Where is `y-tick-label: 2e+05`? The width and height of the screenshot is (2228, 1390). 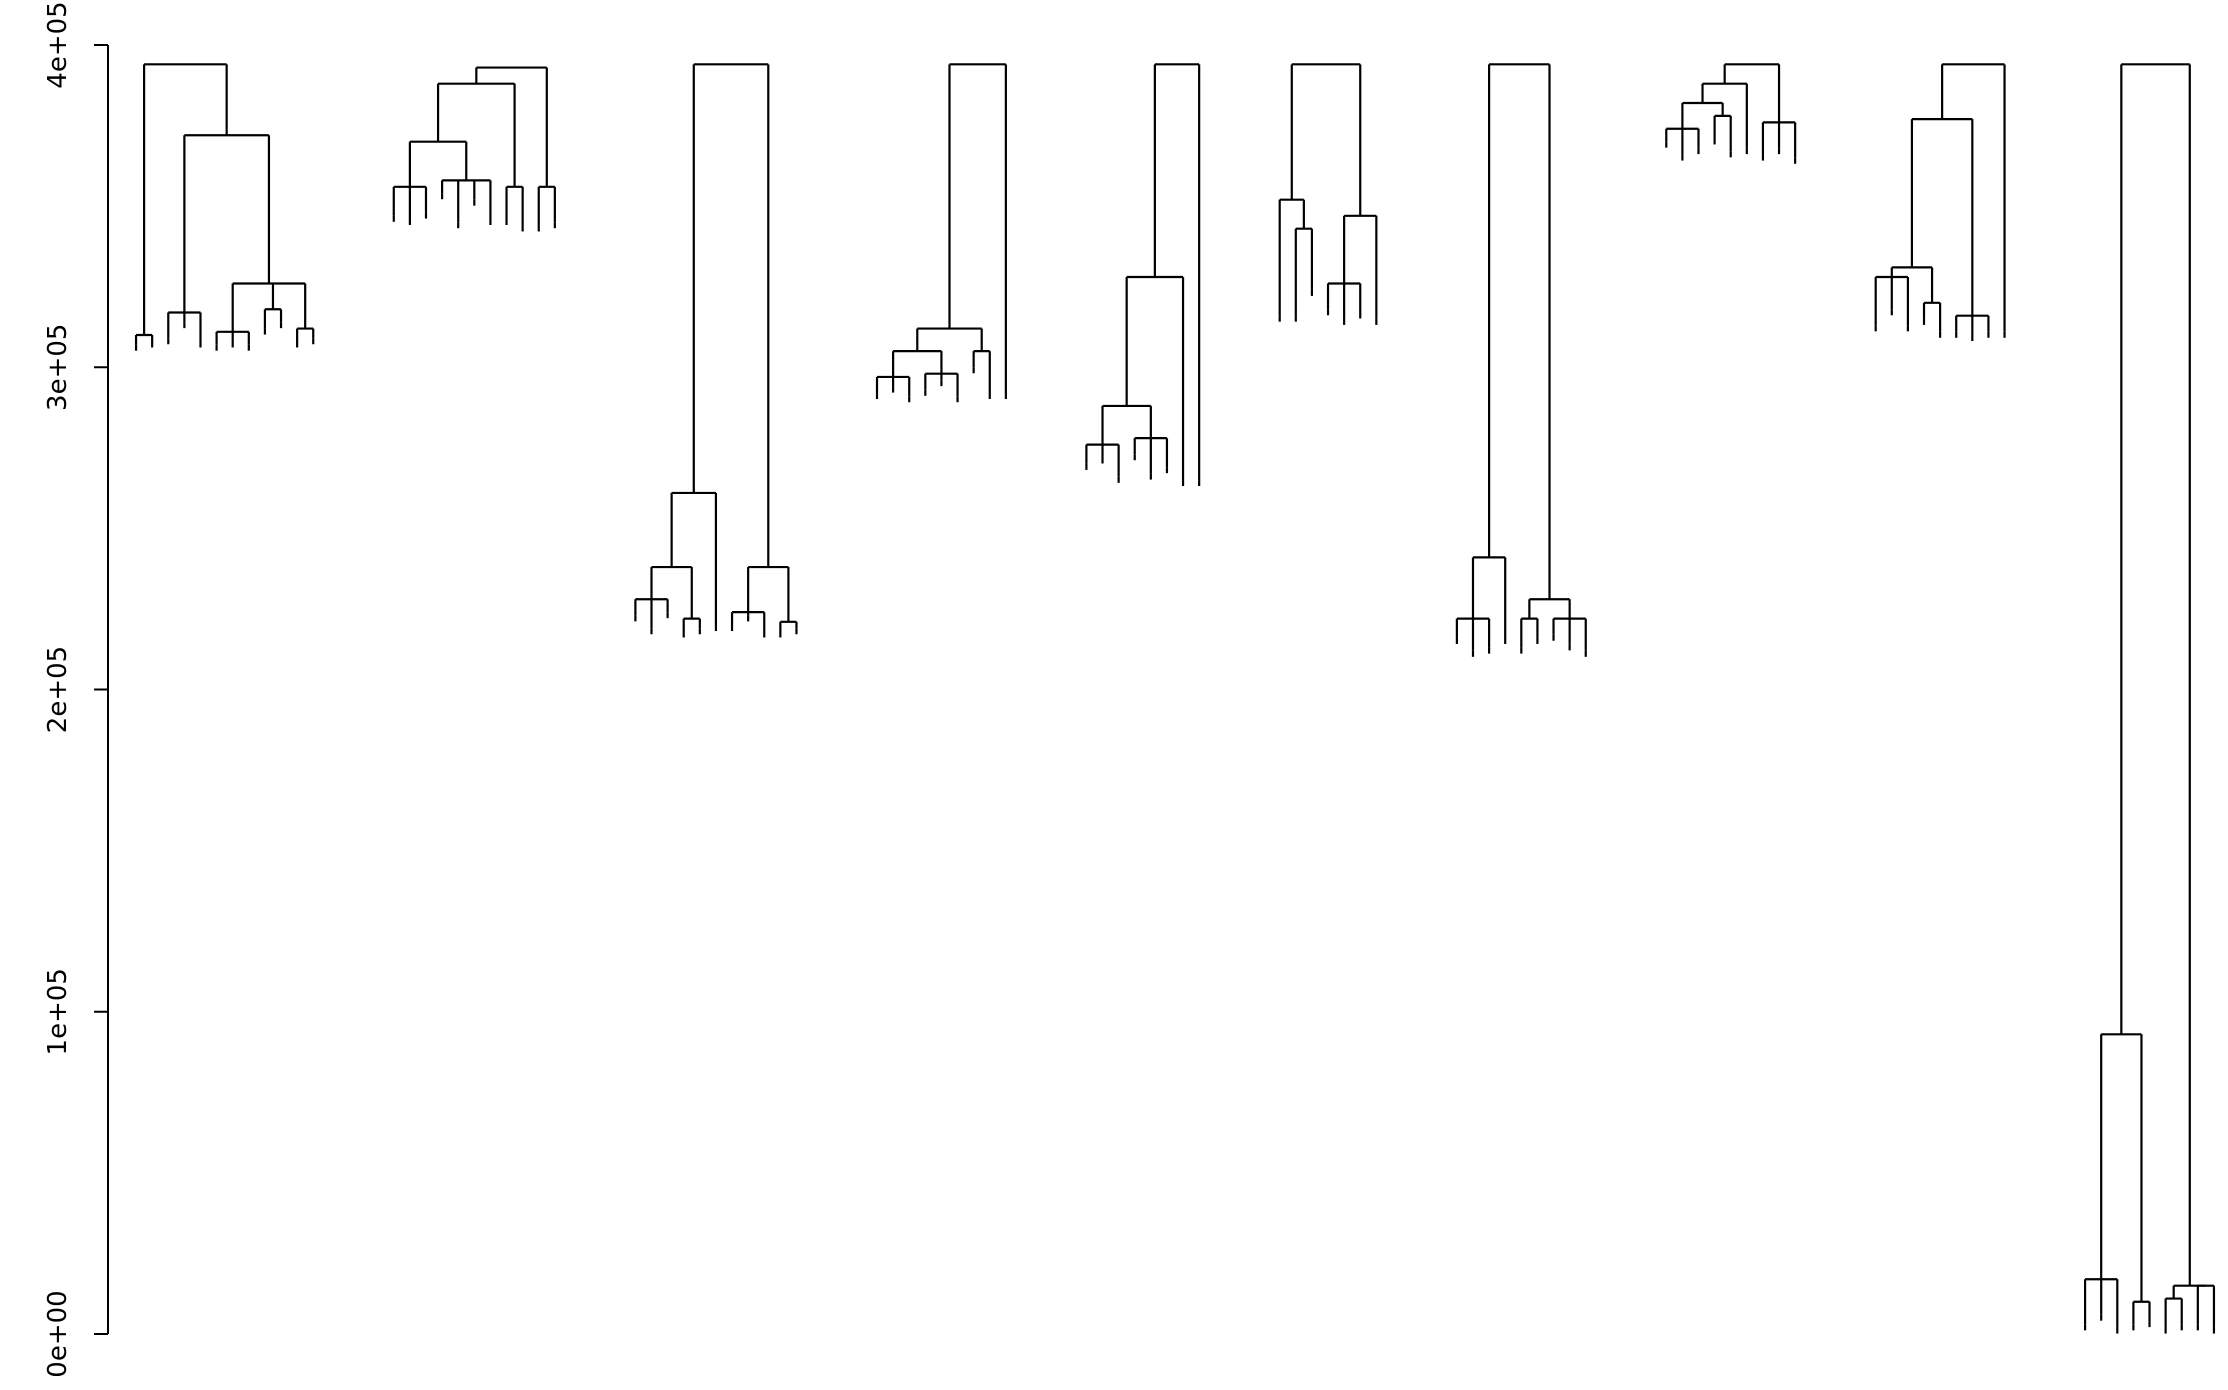 y-tick-label: 2e+05 is located at coordinates (58, 689).